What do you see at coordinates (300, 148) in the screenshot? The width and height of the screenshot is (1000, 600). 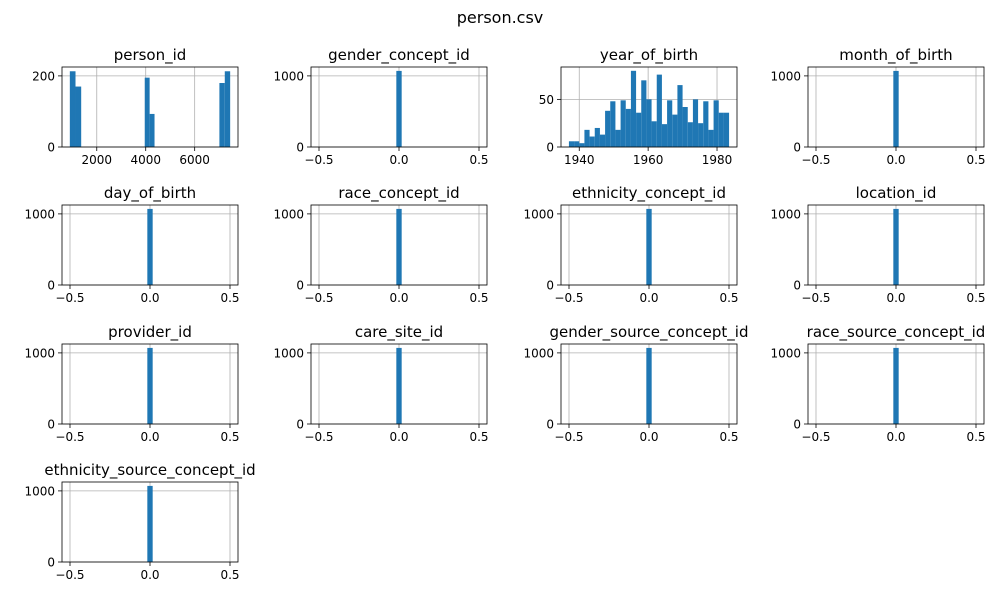 I see `subplot-1-ytick-label-0: 0` at bounding box center [300, 148].